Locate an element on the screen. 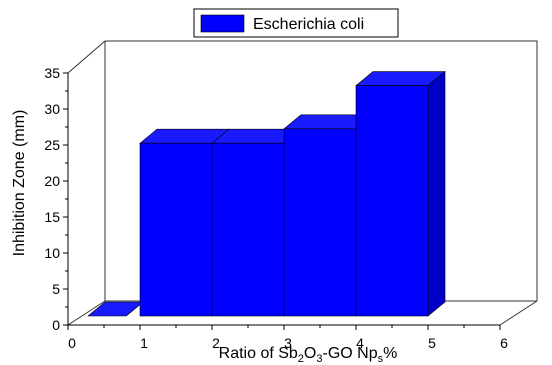  x-tick-label: 5 is located at coordinates (432, 343).